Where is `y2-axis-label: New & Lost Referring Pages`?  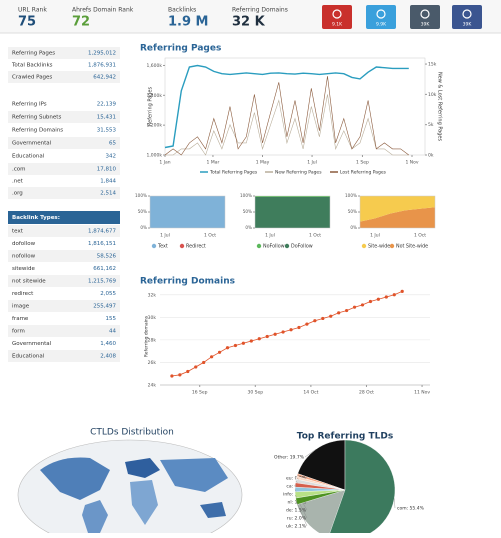
y2-axis-label: New & Lost Referring Pages is located at coordinates (440, 107).